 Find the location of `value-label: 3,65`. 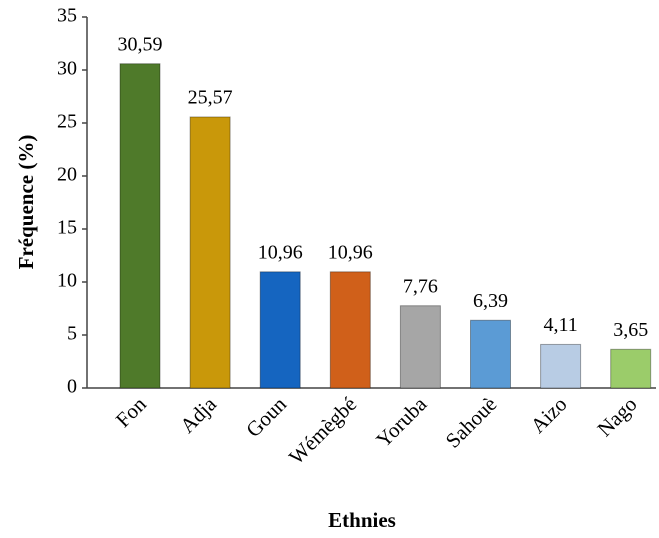

value-label: 3,65 is located at coordinates (630, 330).